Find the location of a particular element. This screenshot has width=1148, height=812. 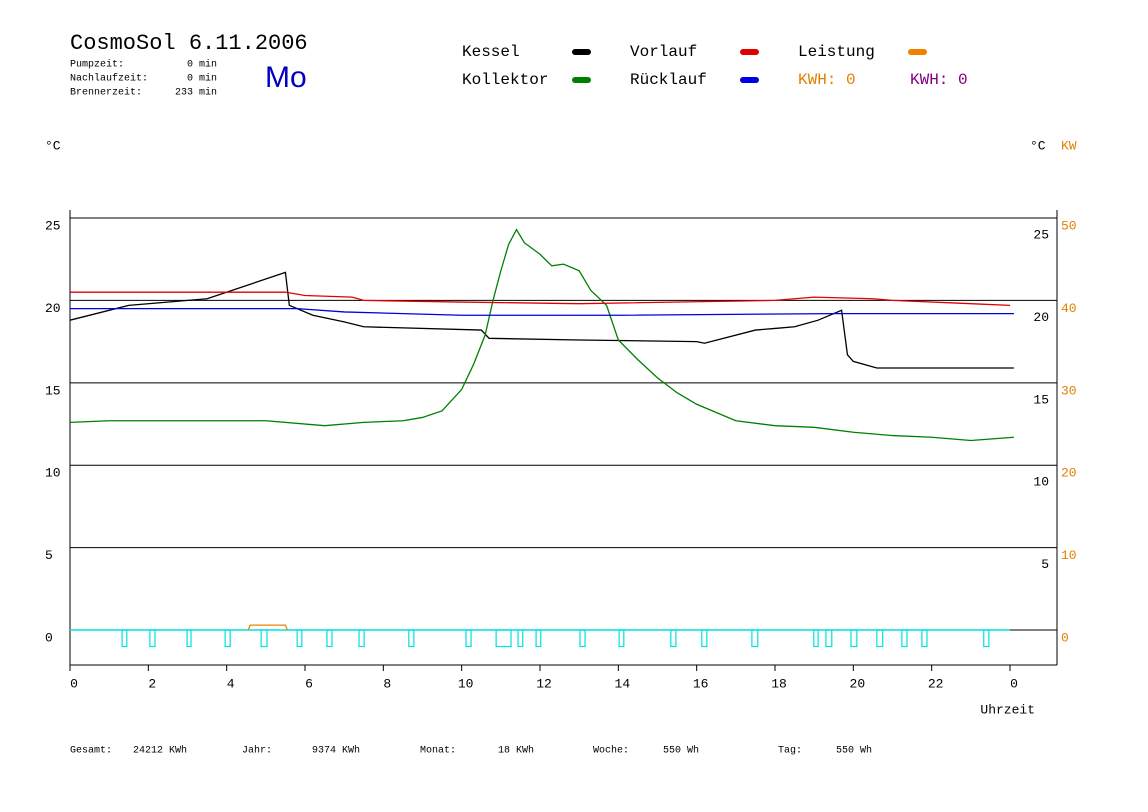

y-tick-label-right: 5 is located at coordinates (1045, 564).